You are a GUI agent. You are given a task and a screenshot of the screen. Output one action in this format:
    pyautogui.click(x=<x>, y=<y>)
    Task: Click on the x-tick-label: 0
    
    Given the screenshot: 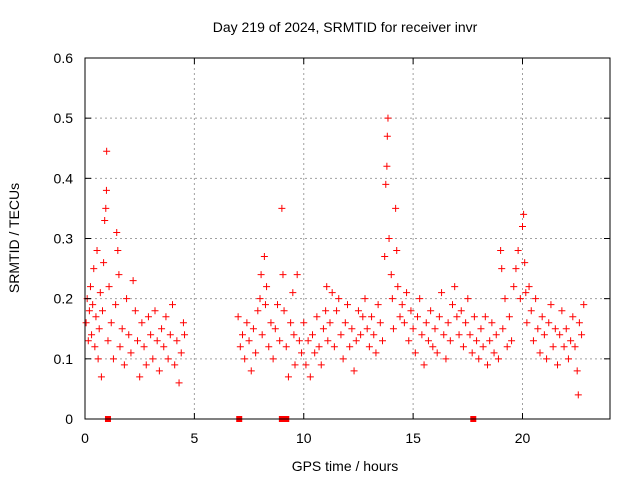 What is the action you would take?
    pyautogui.click(x=85, y=438)
    